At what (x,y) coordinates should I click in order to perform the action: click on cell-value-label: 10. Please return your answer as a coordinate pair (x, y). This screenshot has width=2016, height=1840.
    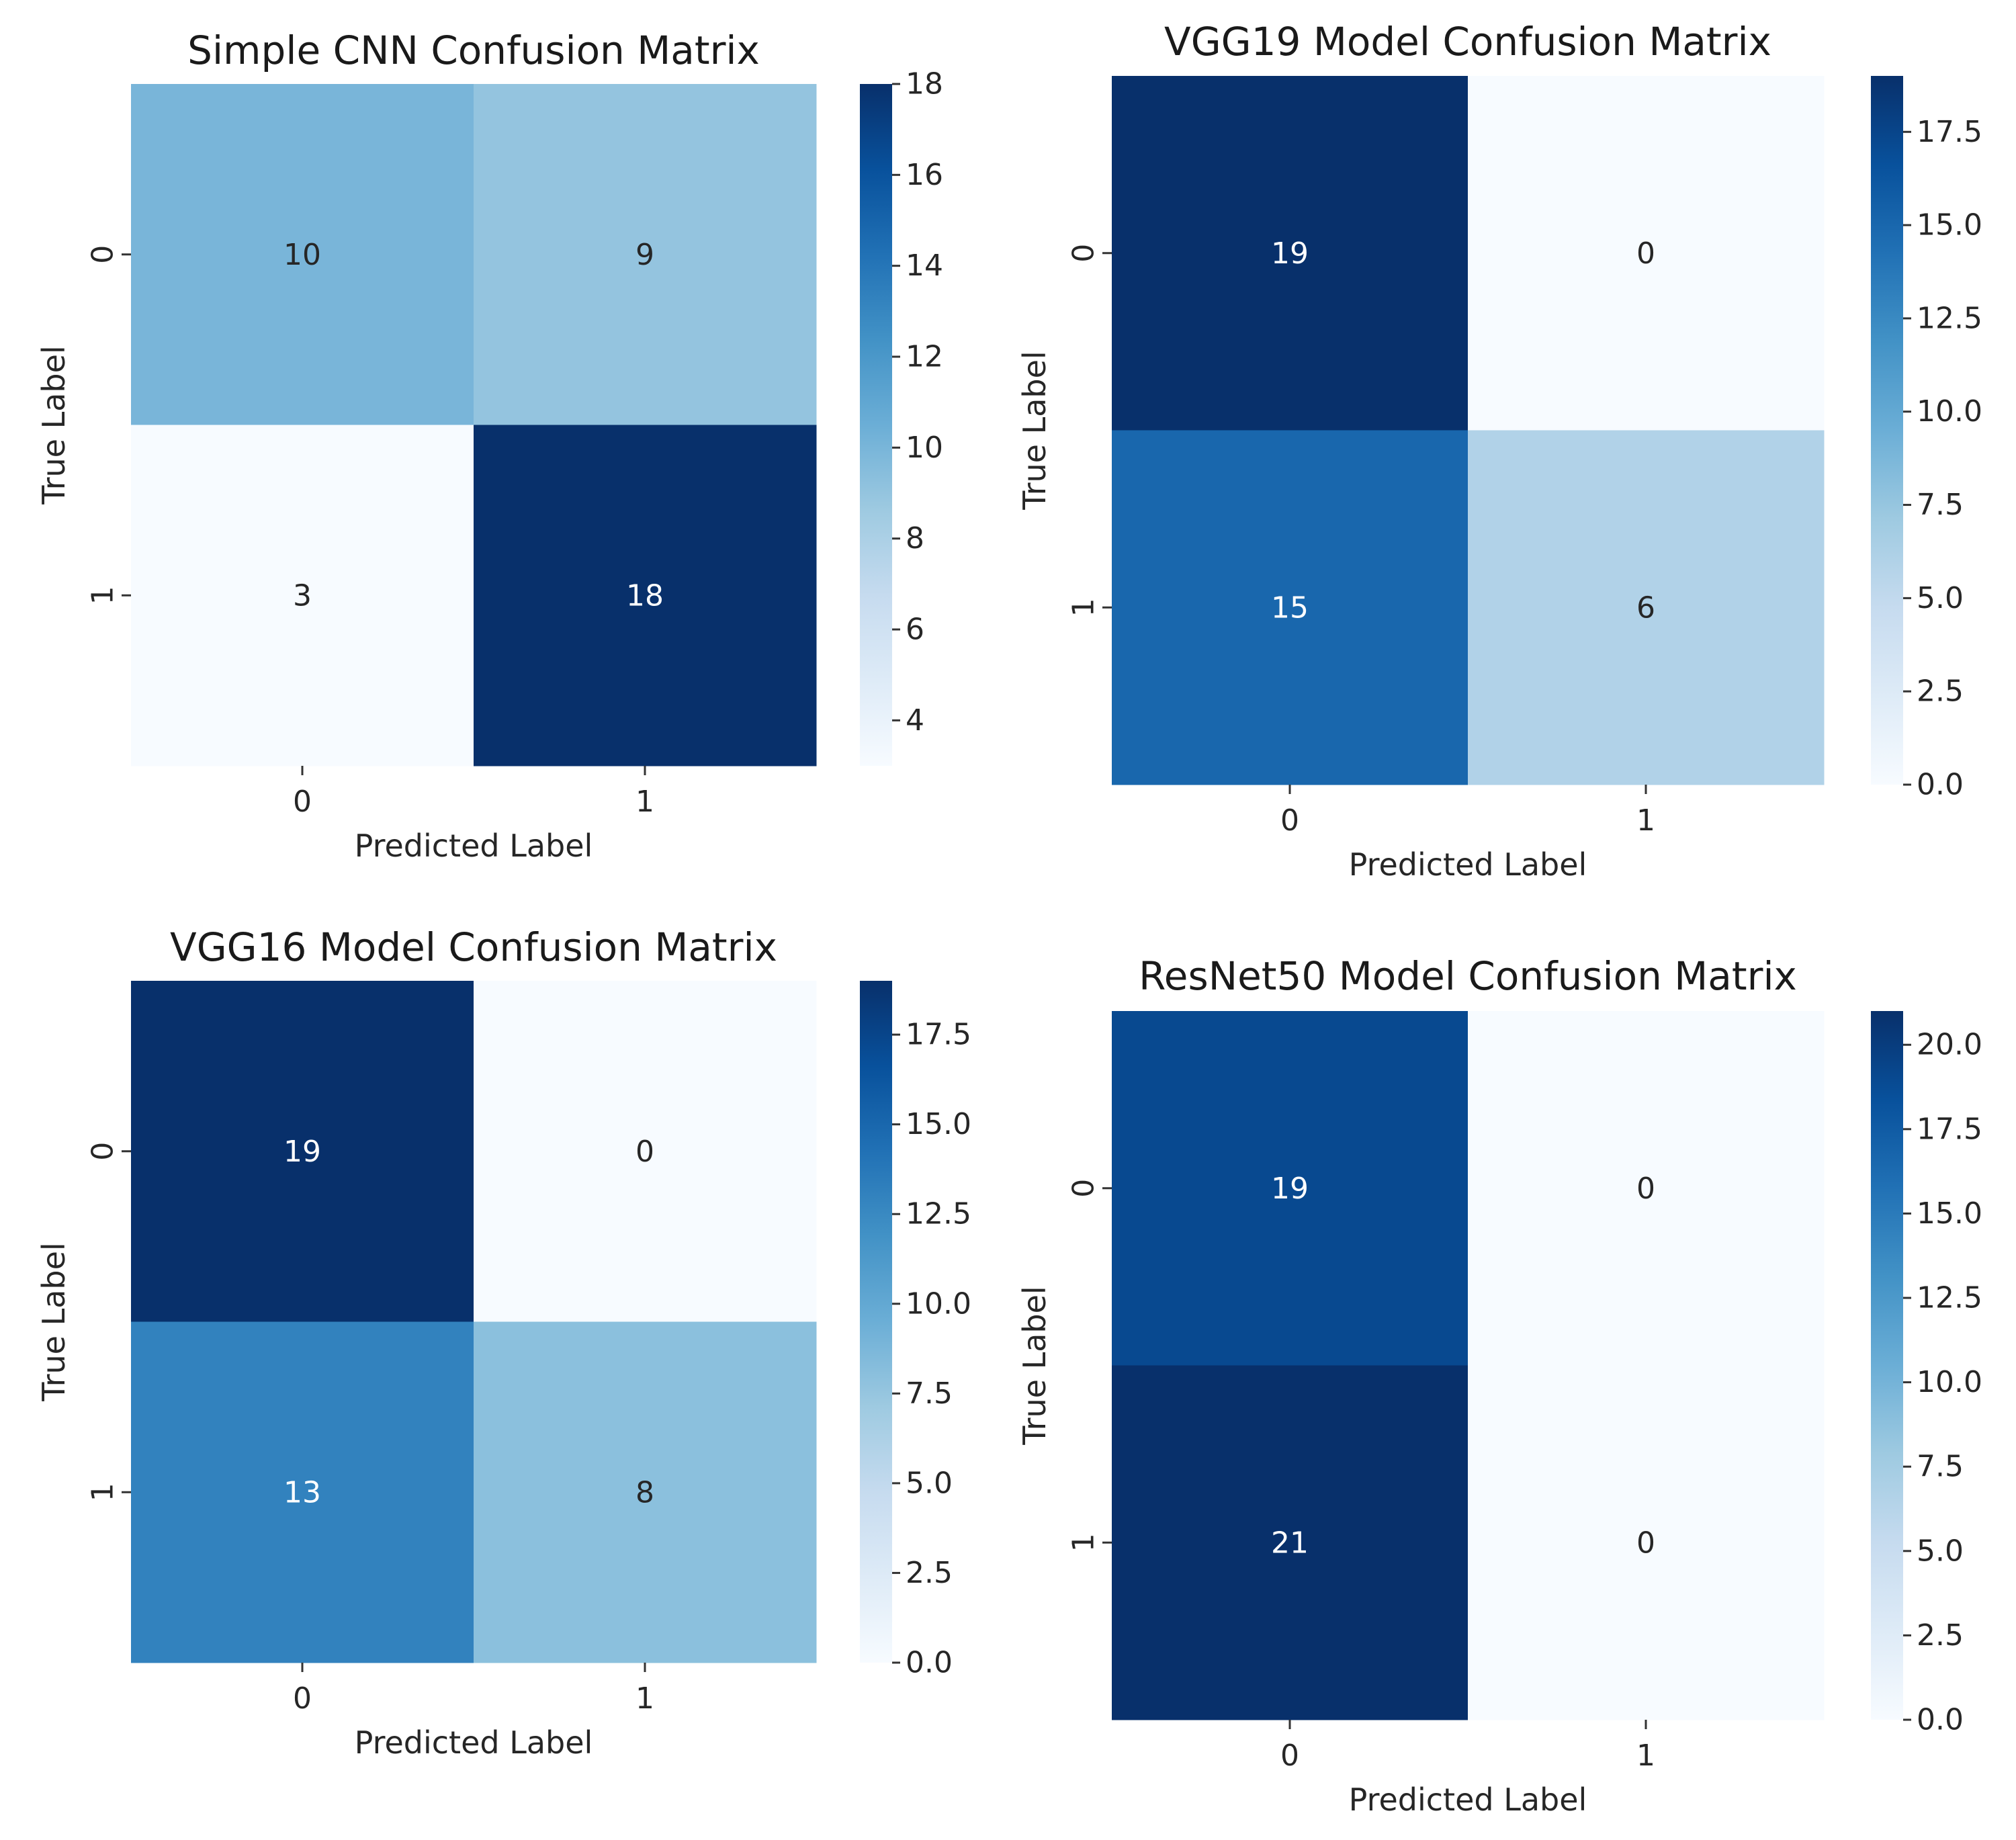
    Looking at the image, I should click on (302, 255).